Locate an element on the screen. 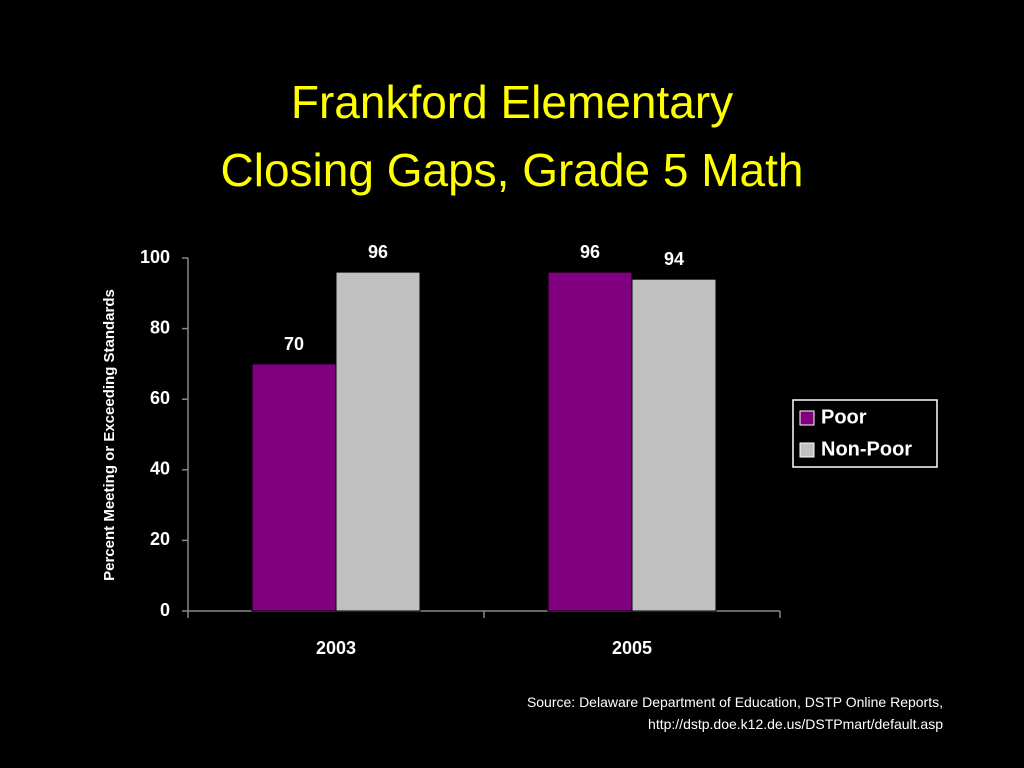 The width and height of the screenshot is (1024, 768). legend-label: Poor is located at coordinates (844, 417).